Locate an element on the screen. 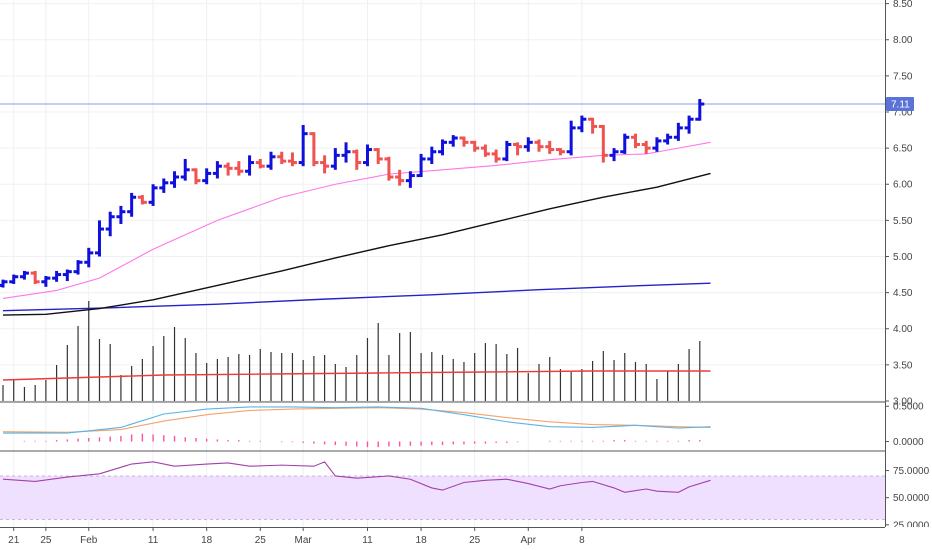 The height and width of the screenshot is (550, 932). price-tick-label: 8.00 is located at coordinates (903, 40).